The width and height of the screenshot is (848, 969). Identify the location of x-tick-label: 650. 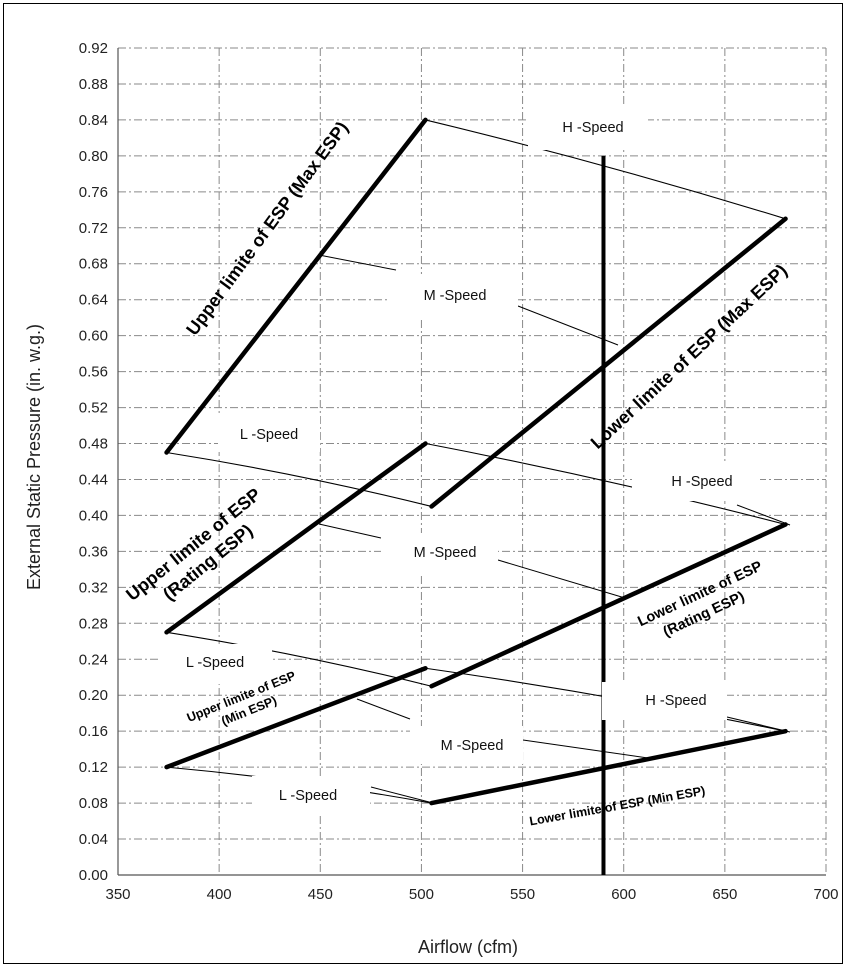
(724, 894).